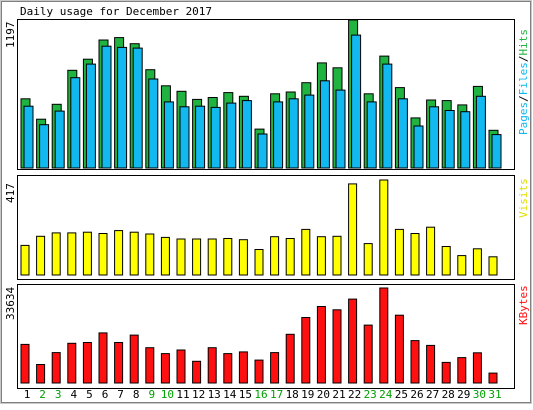 This screenshot has height=410, width=533. What do you see at coordinates (214, 394) in the screenshot?
I see `day-label: 13` at bounding box center [214, 394].